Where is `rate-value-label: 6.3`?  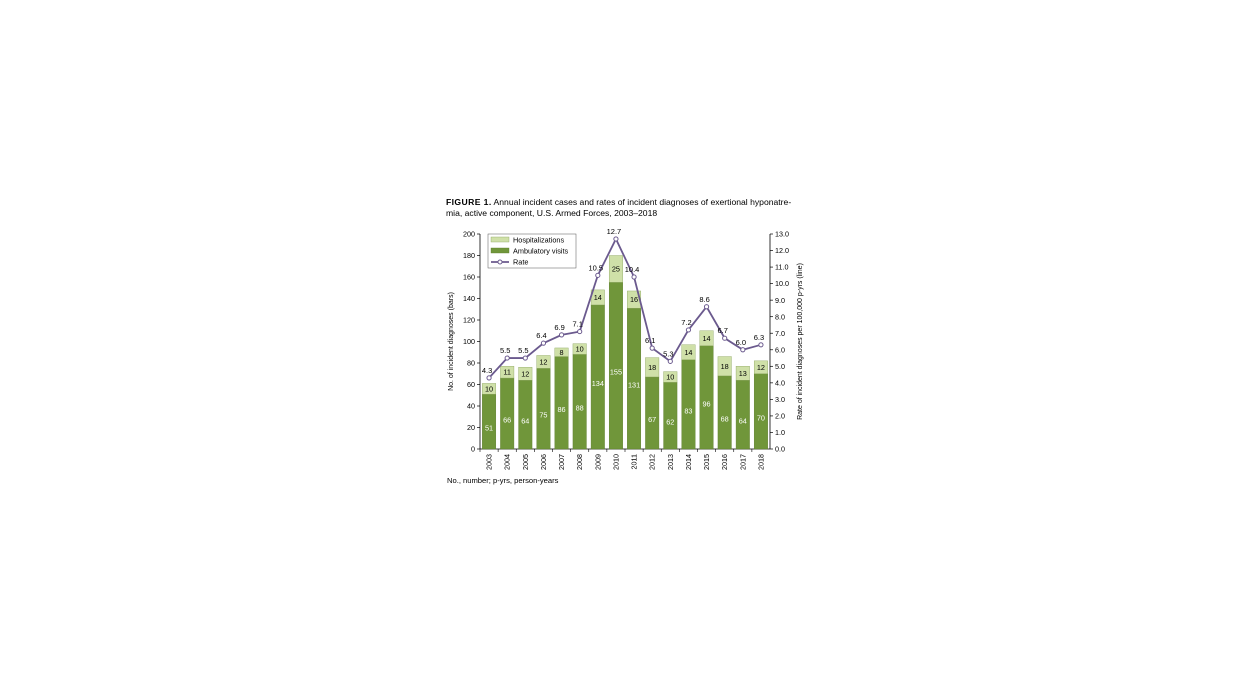
rate-value-label: 6.3 is located at coordinates (759, 337).